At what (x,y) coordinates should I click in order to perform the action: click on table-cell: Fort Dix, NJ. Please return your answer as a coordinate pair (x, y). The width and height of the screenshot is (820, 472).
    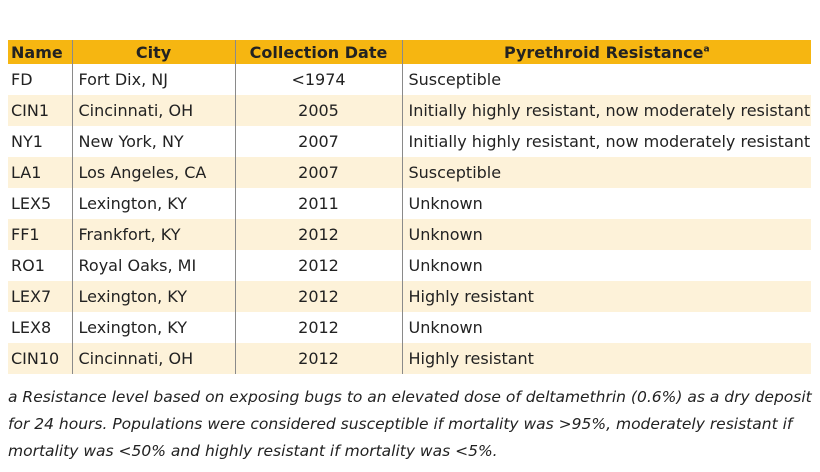
    Looking at the image, I should click on (153, 79).